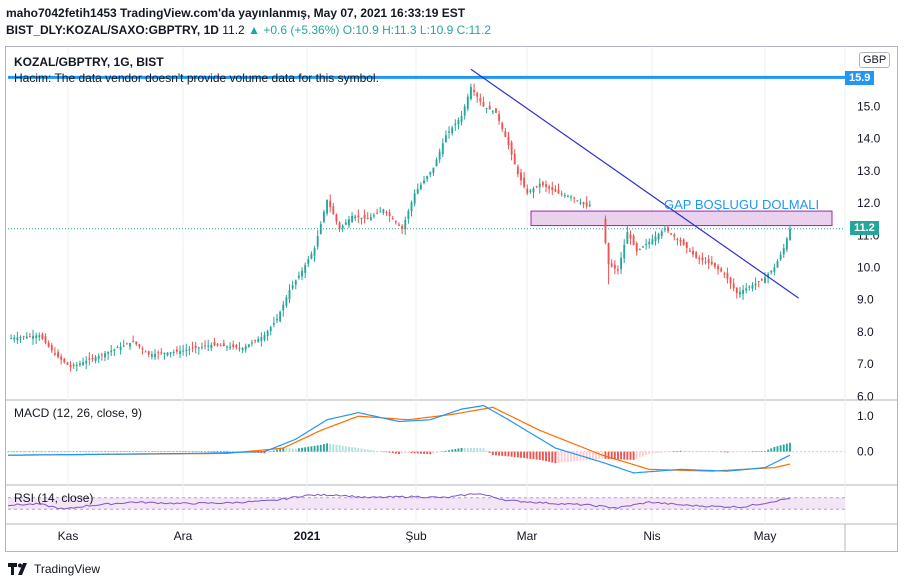  Describe the element at coordinates (307, 536) in the screenshot. I see `time-tick-2: 2021` at that location.